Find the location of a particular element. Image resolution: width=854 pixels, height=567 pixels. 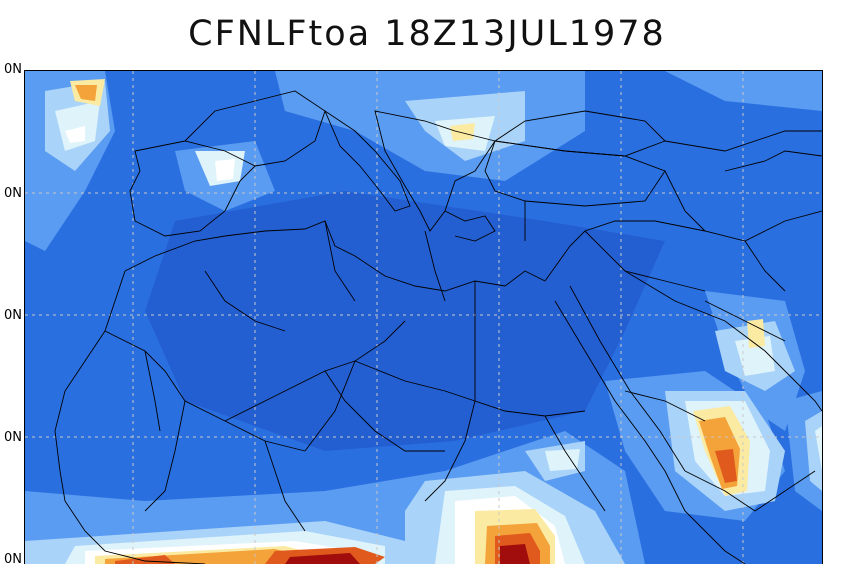

field-dark-red is located at coordinates (407, 554).